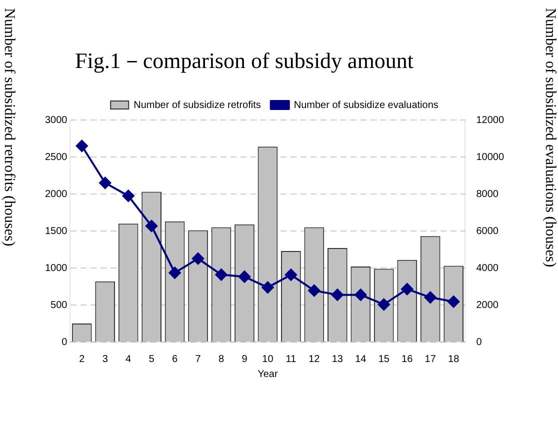 This screenshot has width=558, height=437. I want to click on y-tick-label: 2500, so click(56, 157).